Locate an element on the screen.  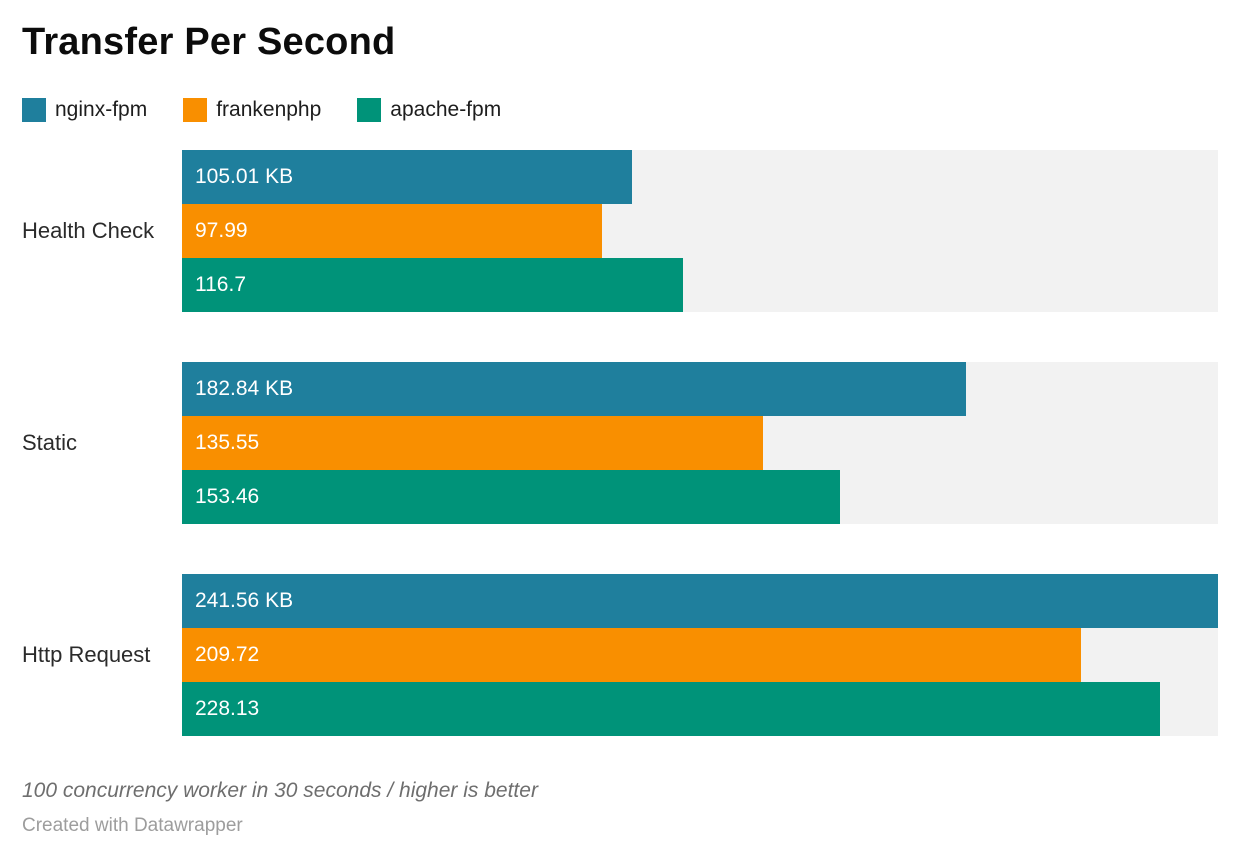
bar-value-label: 135.55 is located at coordinates (227, 442).